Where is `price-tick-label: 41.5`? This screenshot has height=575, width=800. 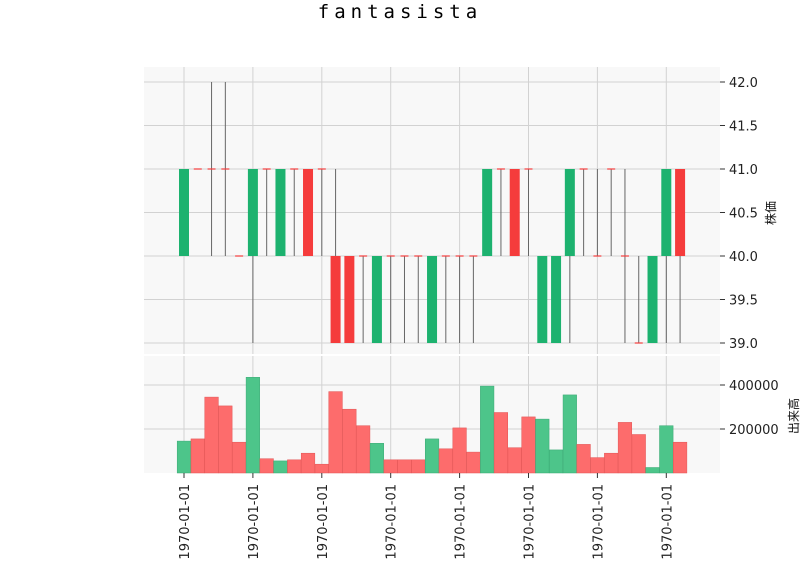
price-tick-label: 41.5 is located at coordinates (743, 127).